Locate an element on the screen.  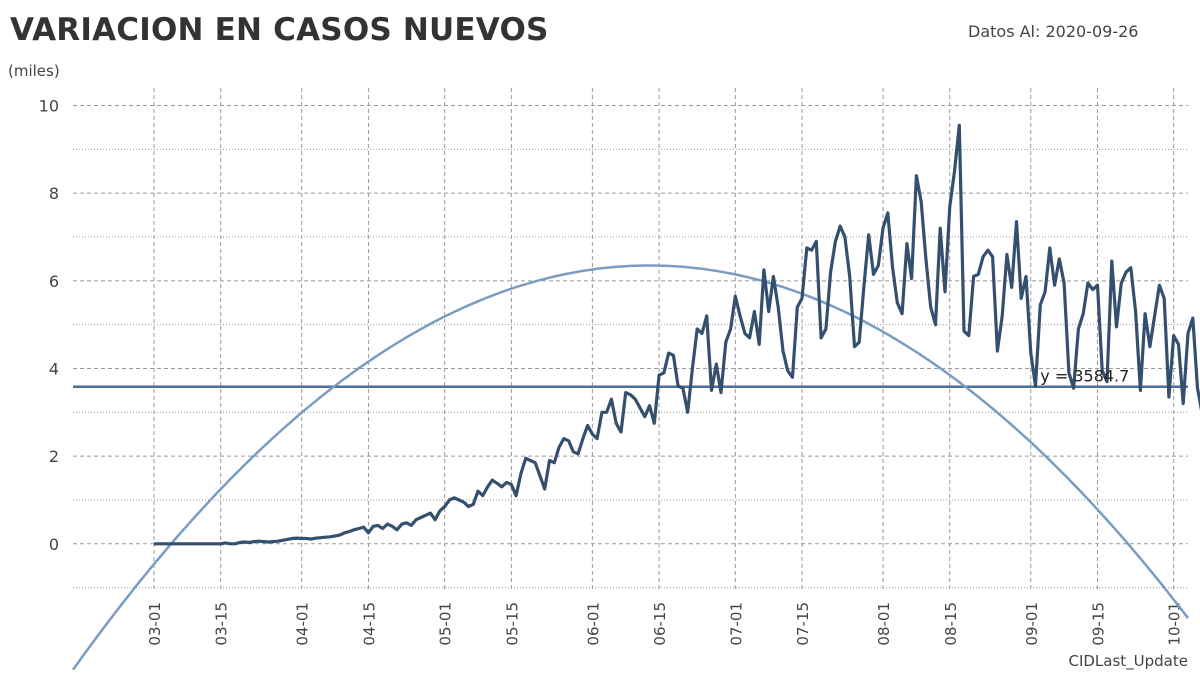
y-tick-label: 0 is located at coordinates (54, 544).